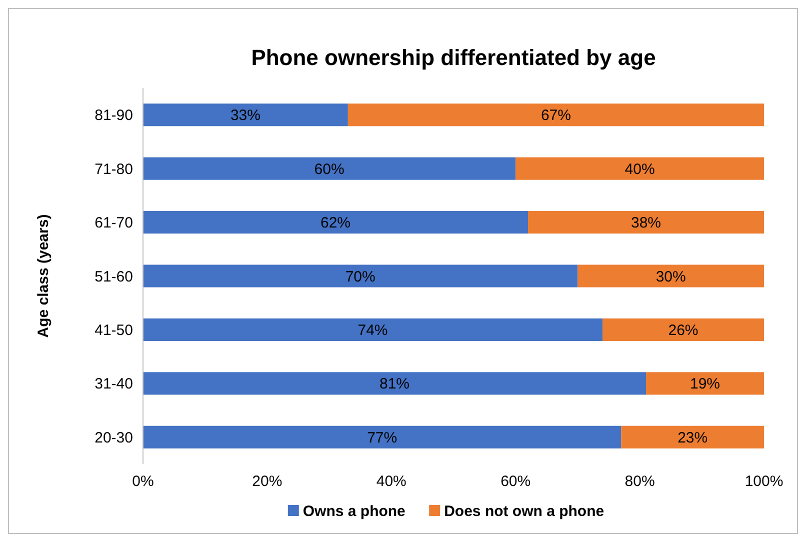  I want to click on data-label: 30%, so click(671, 277).